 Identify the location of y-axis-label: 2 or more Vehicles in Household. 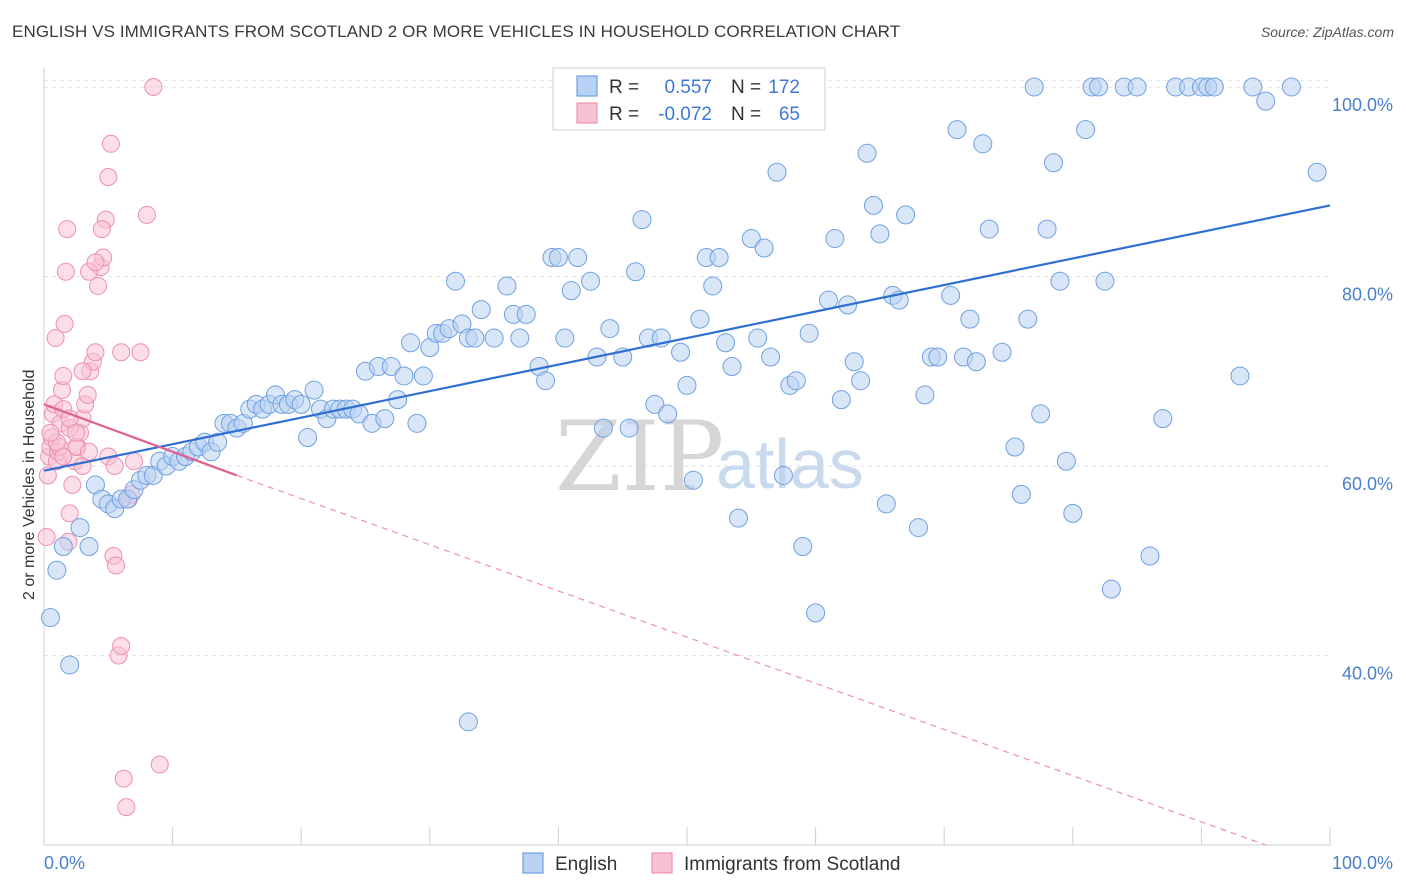
(29, 485).